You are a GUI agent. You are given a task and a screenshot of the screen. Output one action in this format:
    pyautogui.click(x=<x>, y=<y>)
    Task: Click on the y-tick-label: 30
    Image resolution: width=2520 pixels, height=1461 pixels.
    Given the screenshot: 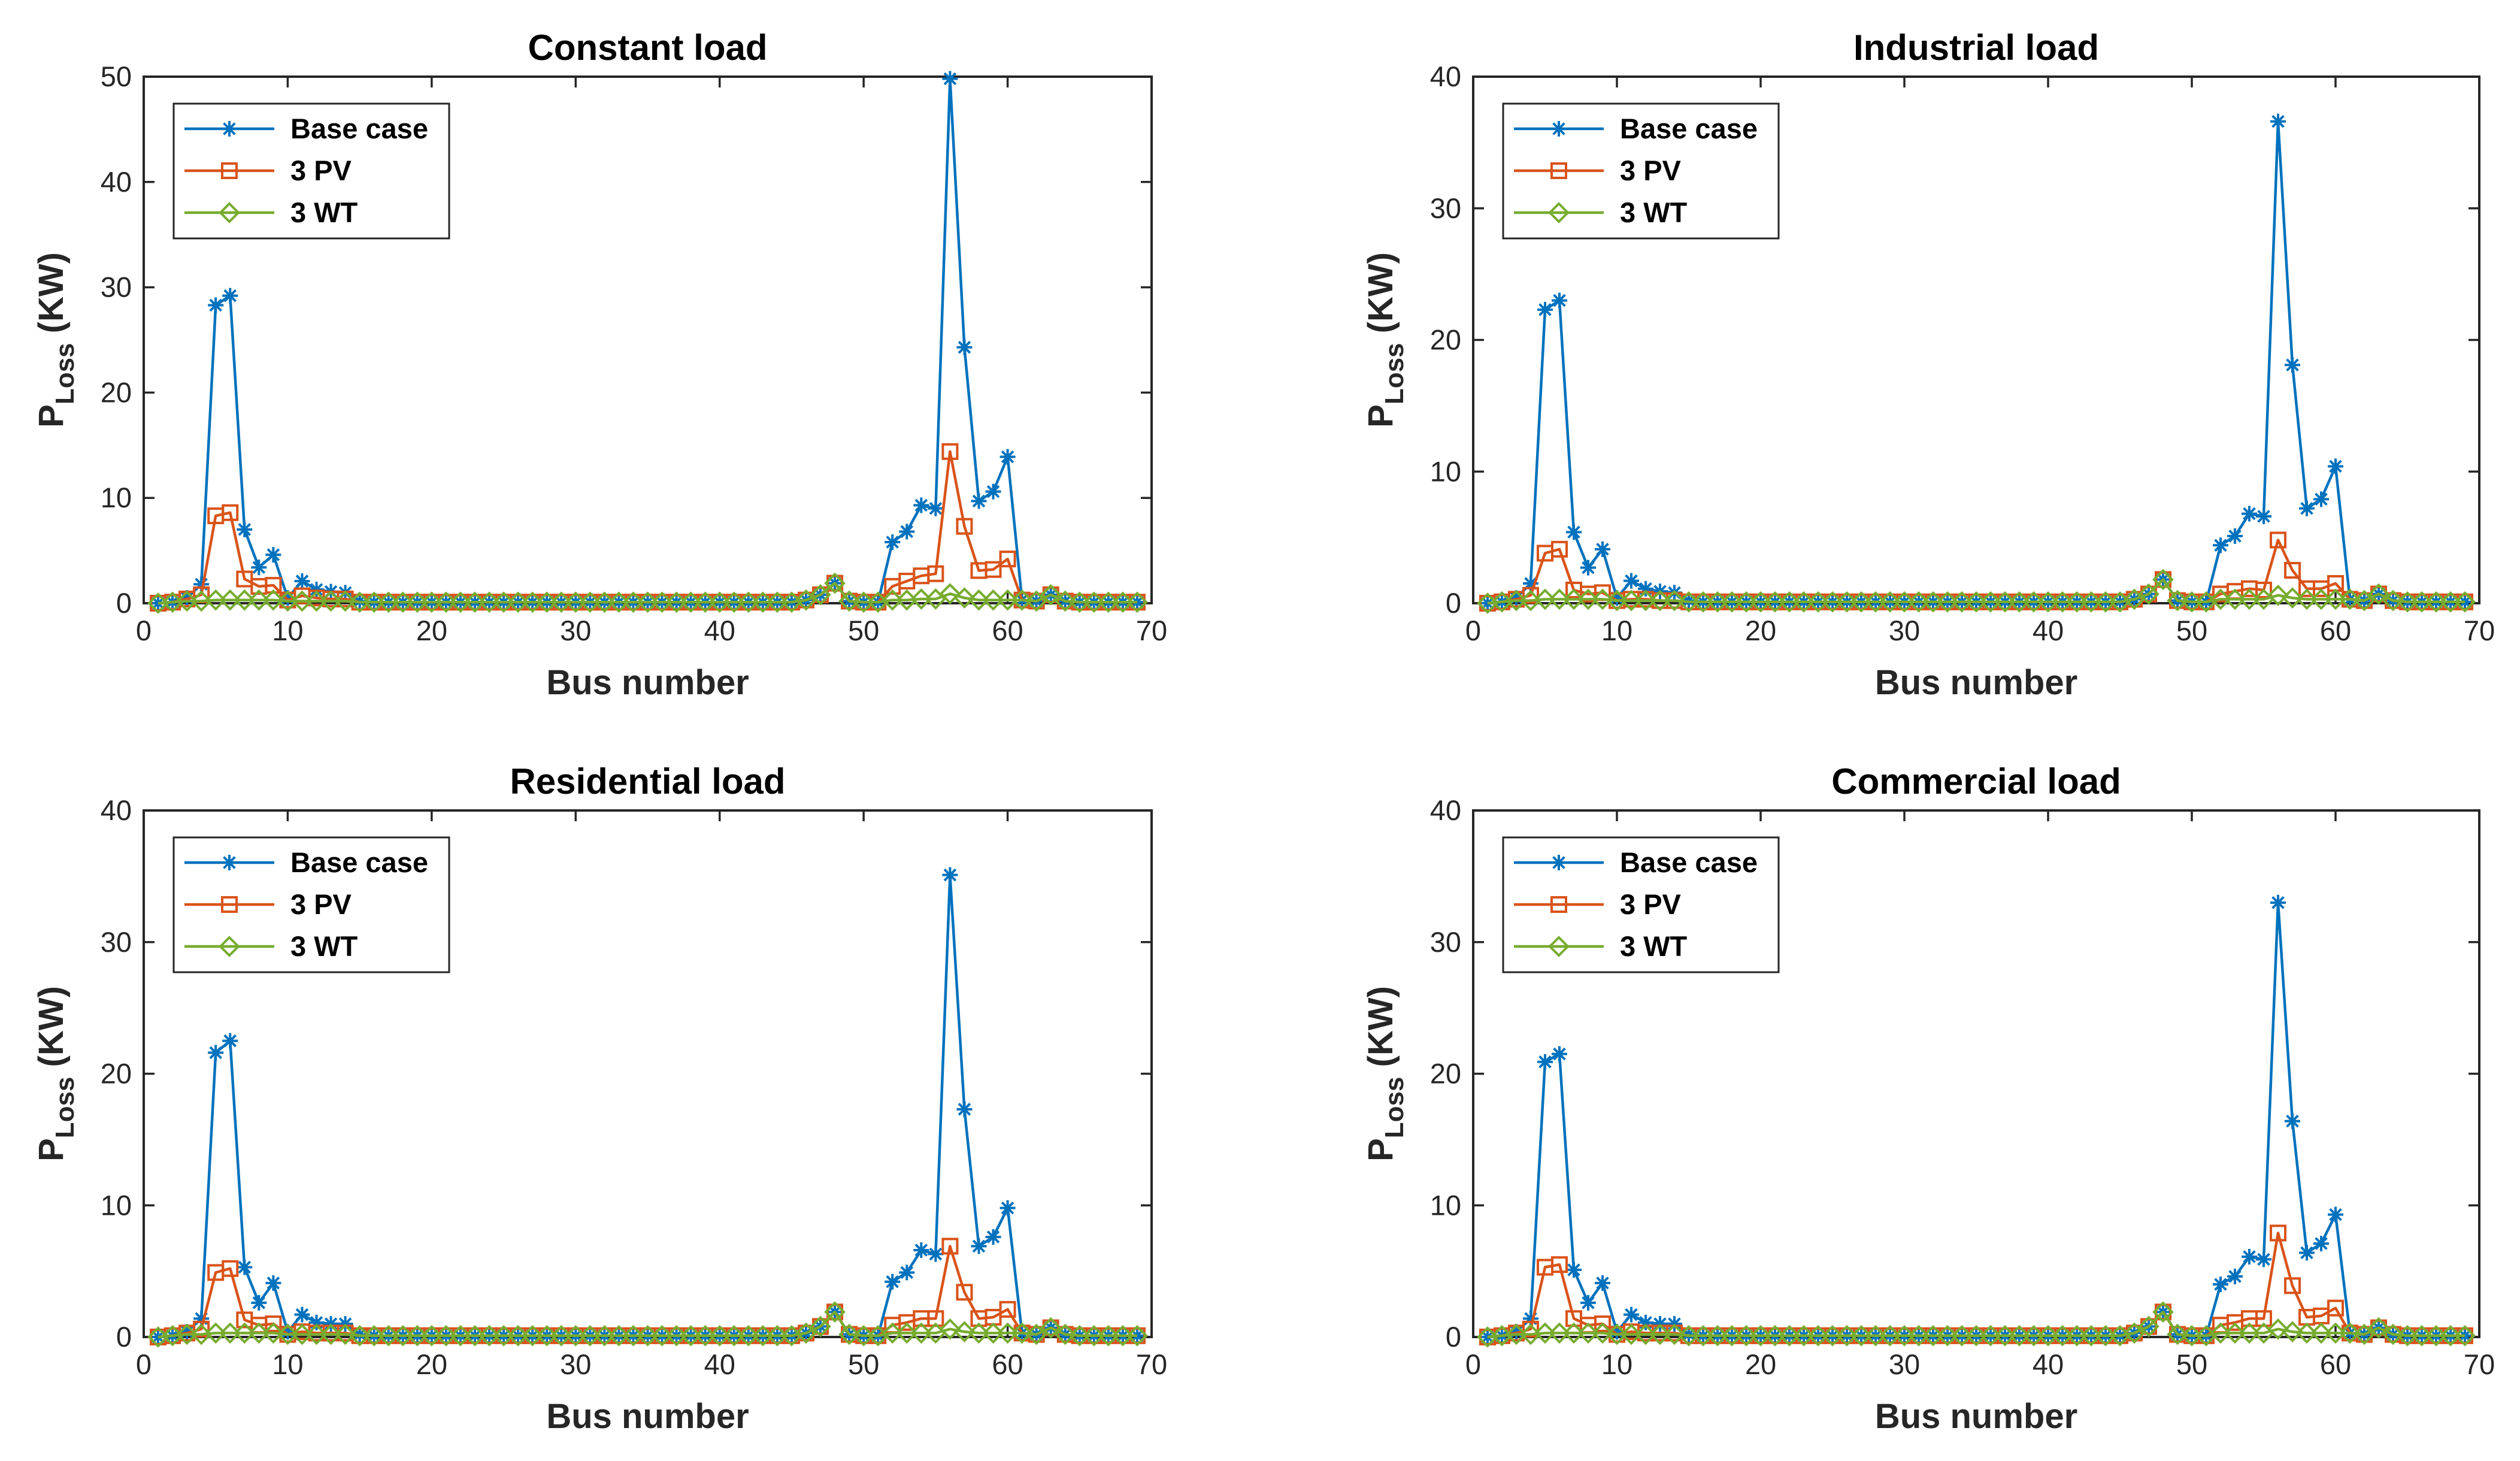 What is the action you would take?
    pyautogui.click(x=1445, y=208)
    